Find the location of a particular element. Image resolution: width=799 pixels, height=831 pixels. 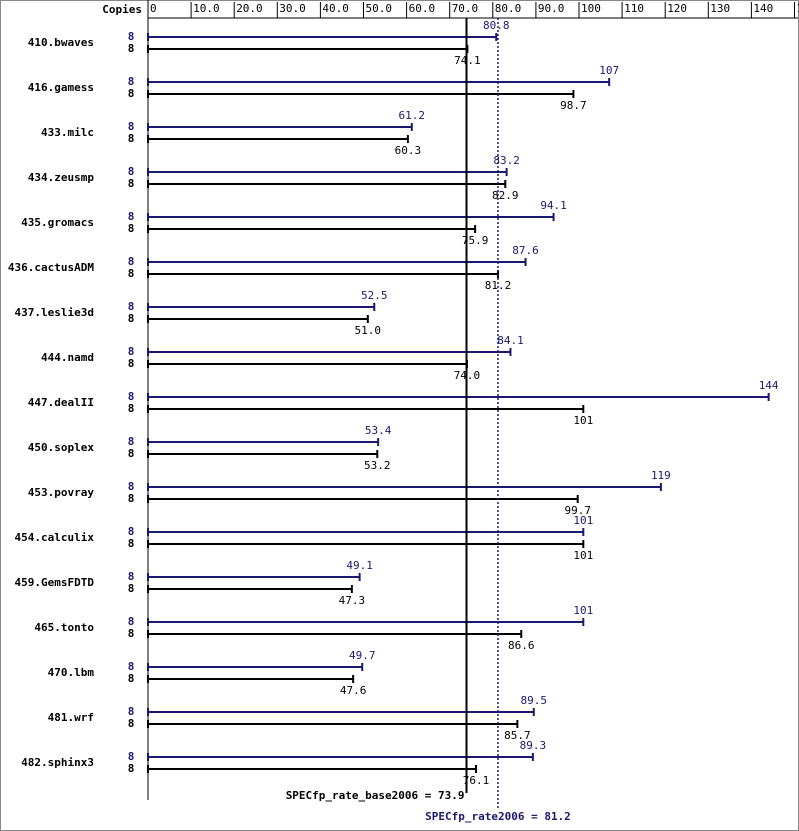

reference-label: SPECfp_rate_base2006 = 73.9 is located at coordinates (375, 795).